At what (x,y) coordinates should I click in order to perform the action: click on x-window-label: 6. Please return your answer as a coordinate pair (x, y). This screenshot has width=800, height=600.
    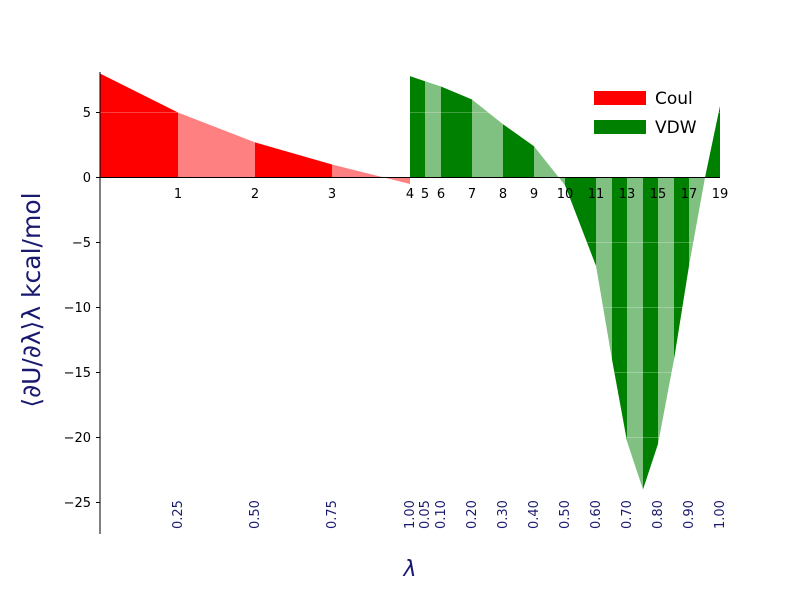
    Looking at the image, I should click on (441, 194).